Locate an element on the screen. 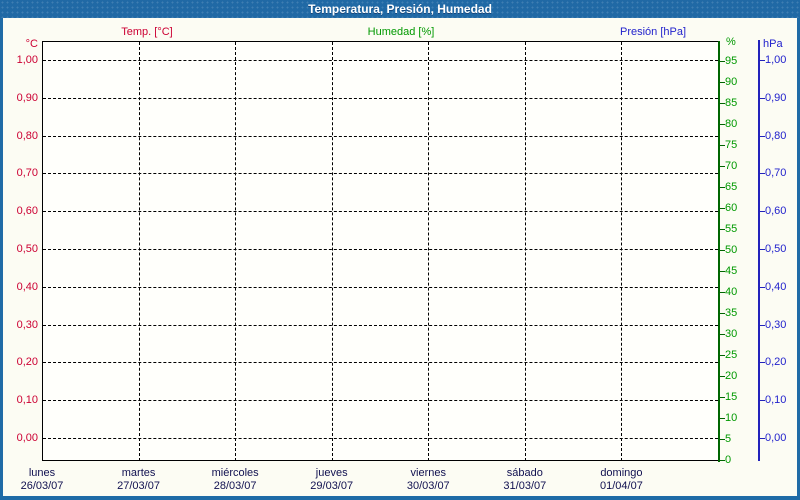 The image size is (800, 500). humidity-tick-label: 5 is located at coordinates (728, 439).